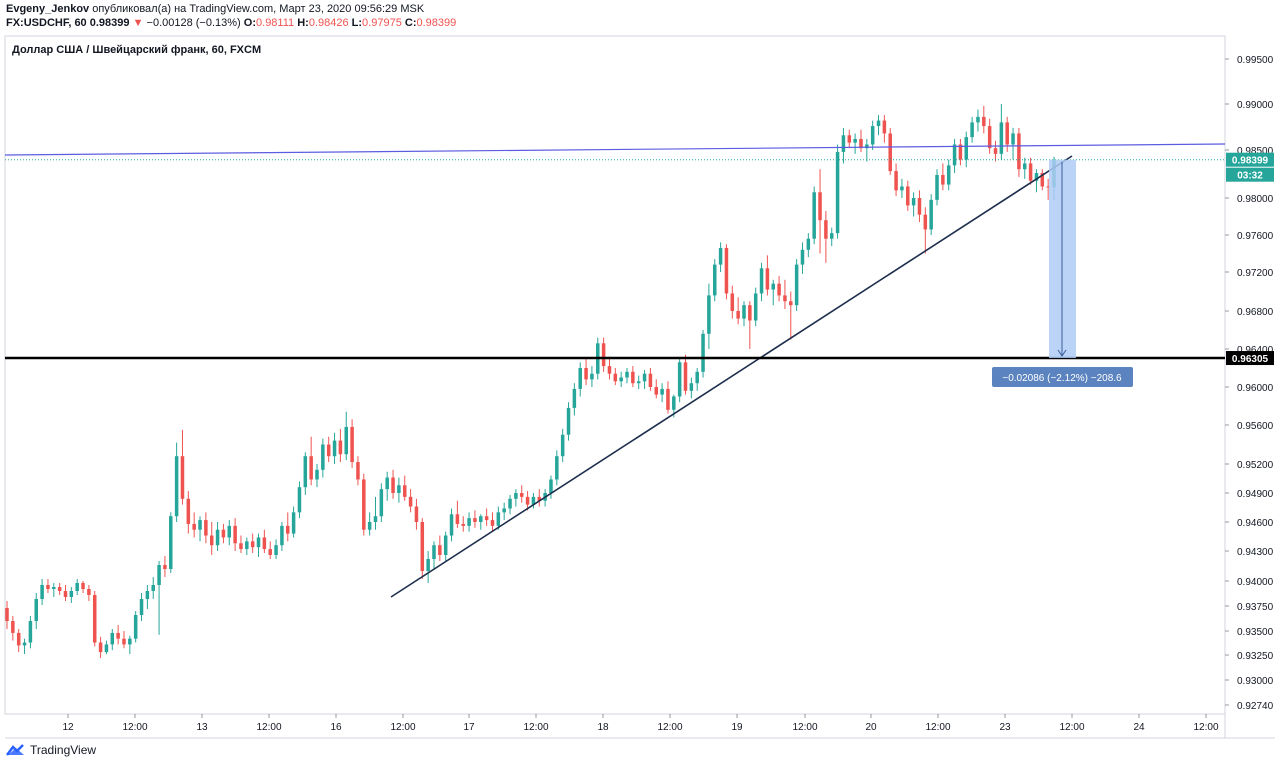 This screenshot has width=1280, height=766. What do you see at coordinates (138, 23) in the screenshot?
I see `change-arrow-icon: ▼` at bounding box center [138, 23].